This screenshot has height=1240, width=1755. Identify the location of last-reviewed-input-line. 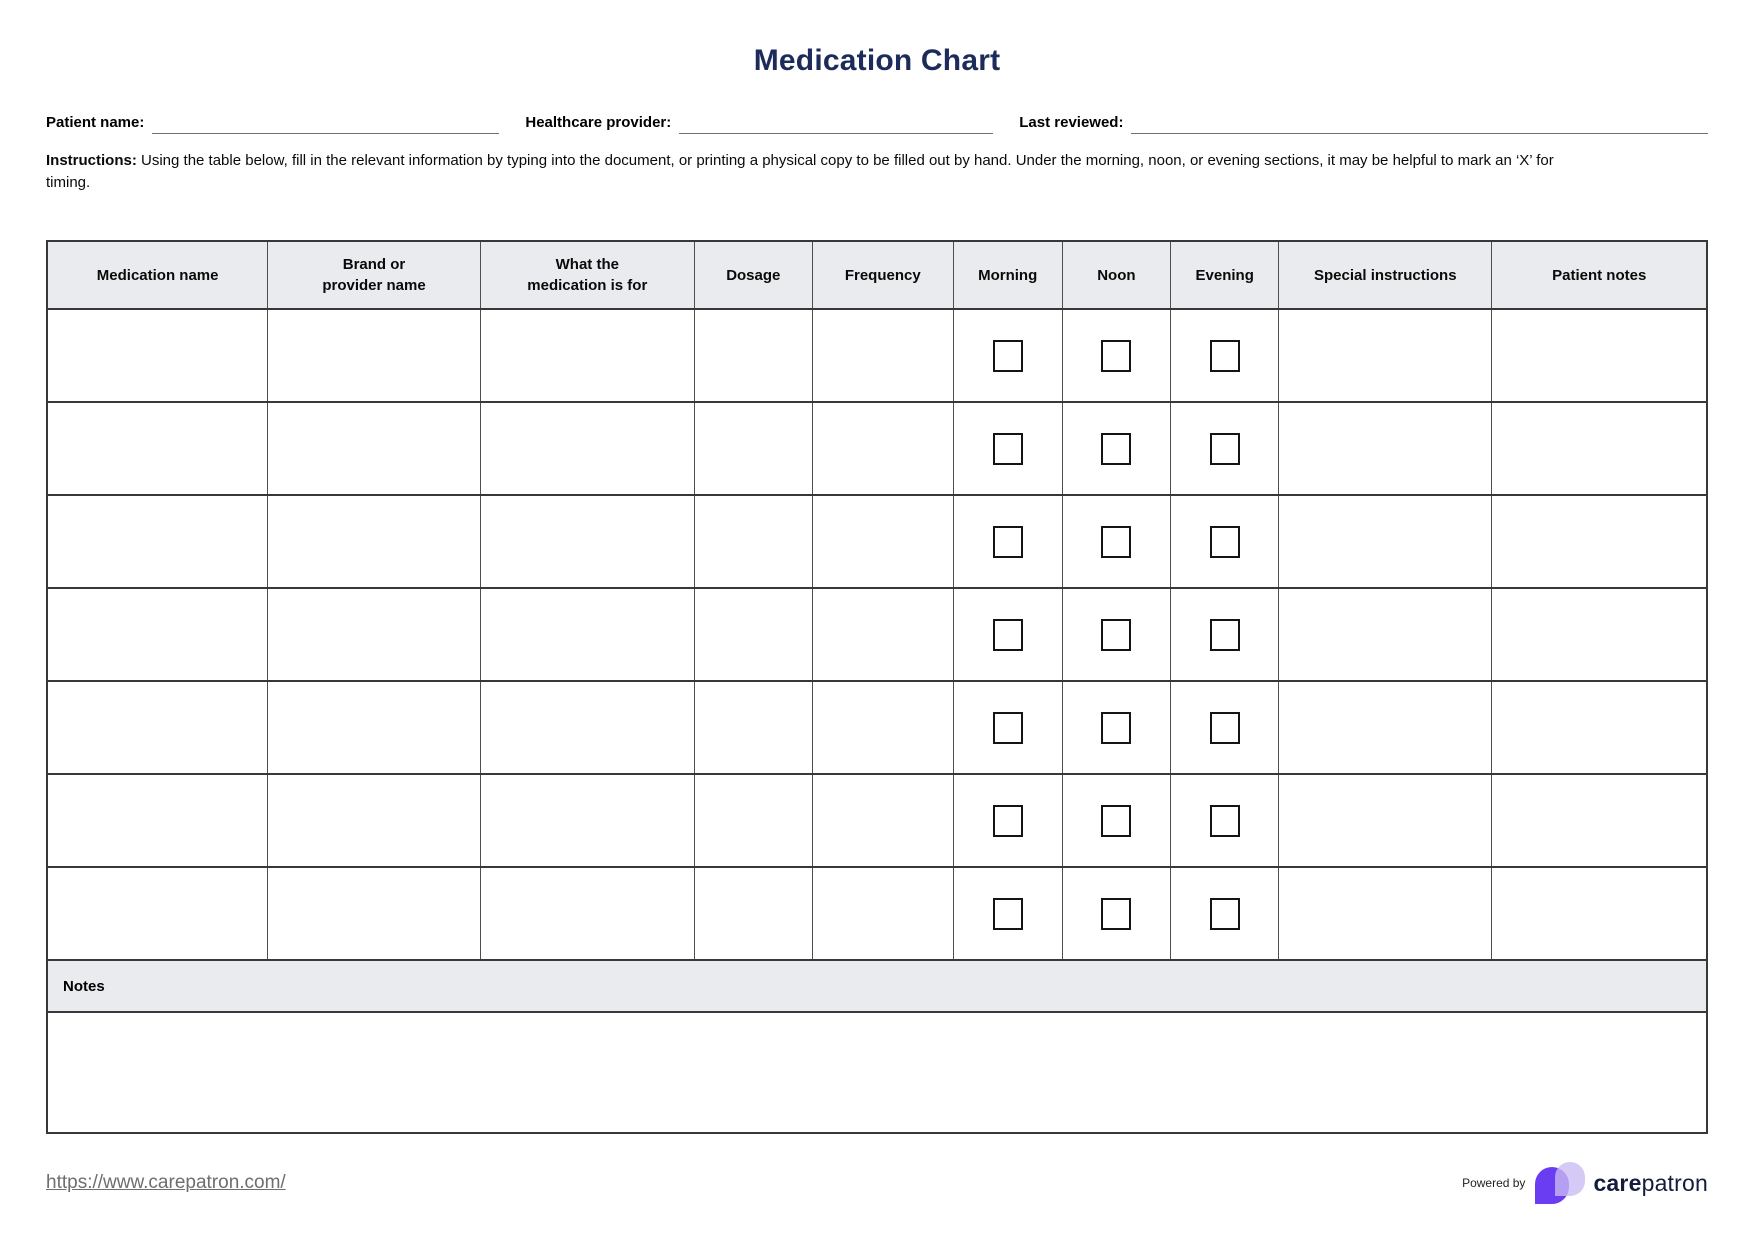
(1419, 123).